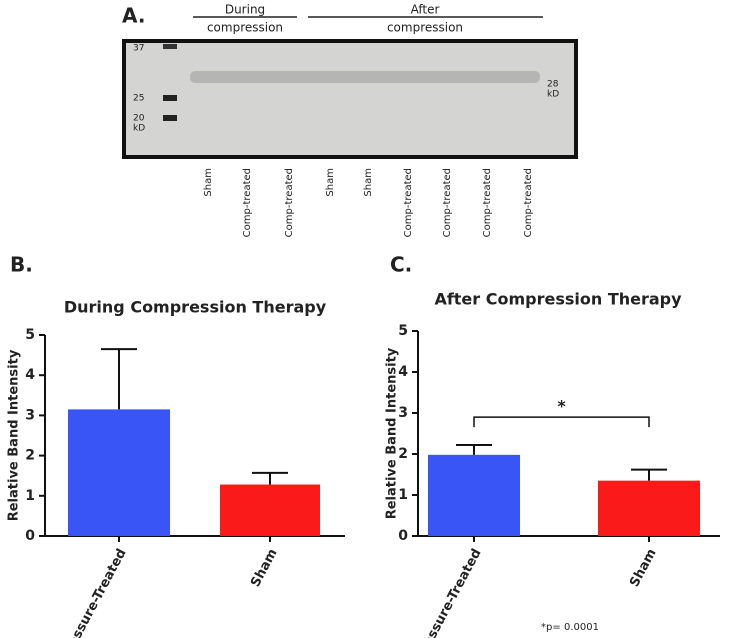  What do you see at coordinates (365, 77) in the screenshot?
I see `protein-band` at bounding box center [365, 77].